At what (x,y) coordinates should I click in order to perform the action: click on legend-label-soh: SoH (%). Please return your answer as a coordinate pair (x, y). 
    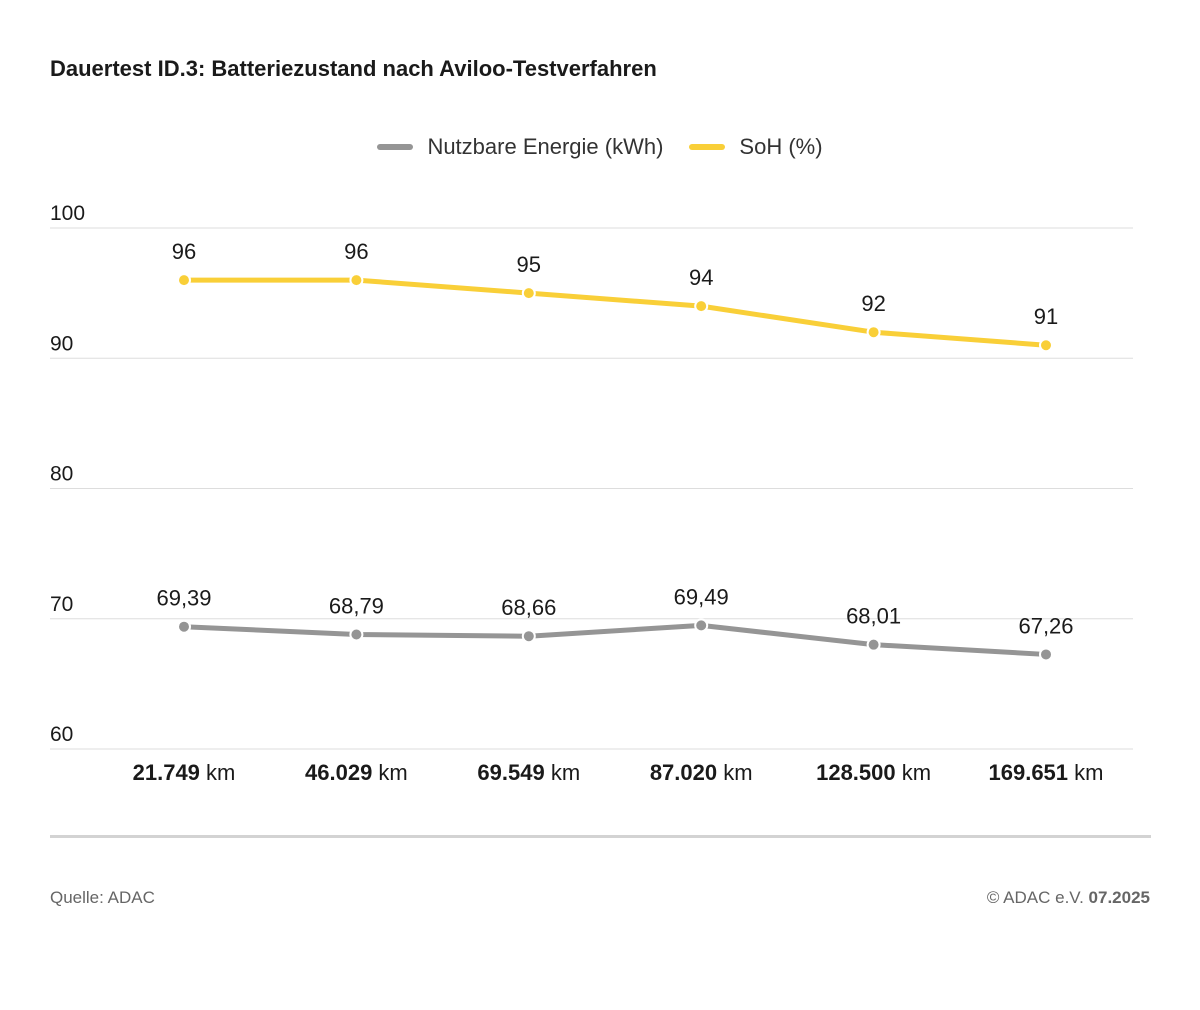
    Looking at the image, I should click on (781, 146).